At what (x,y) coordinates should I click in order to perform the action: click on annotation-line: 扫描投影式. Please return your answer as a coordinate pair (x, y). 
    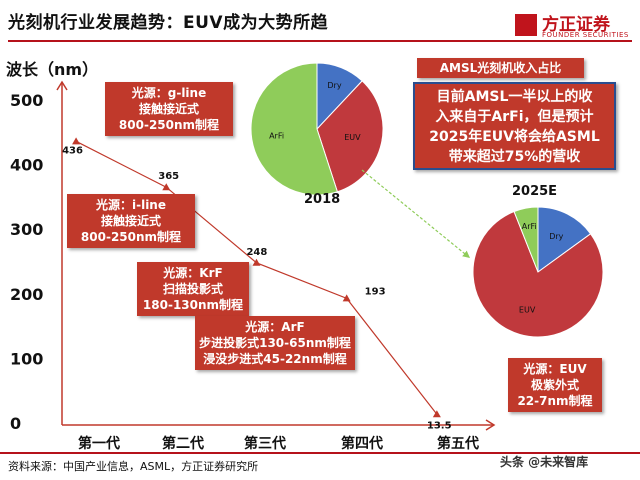
    Looking at the image, I should click on (192, 289).